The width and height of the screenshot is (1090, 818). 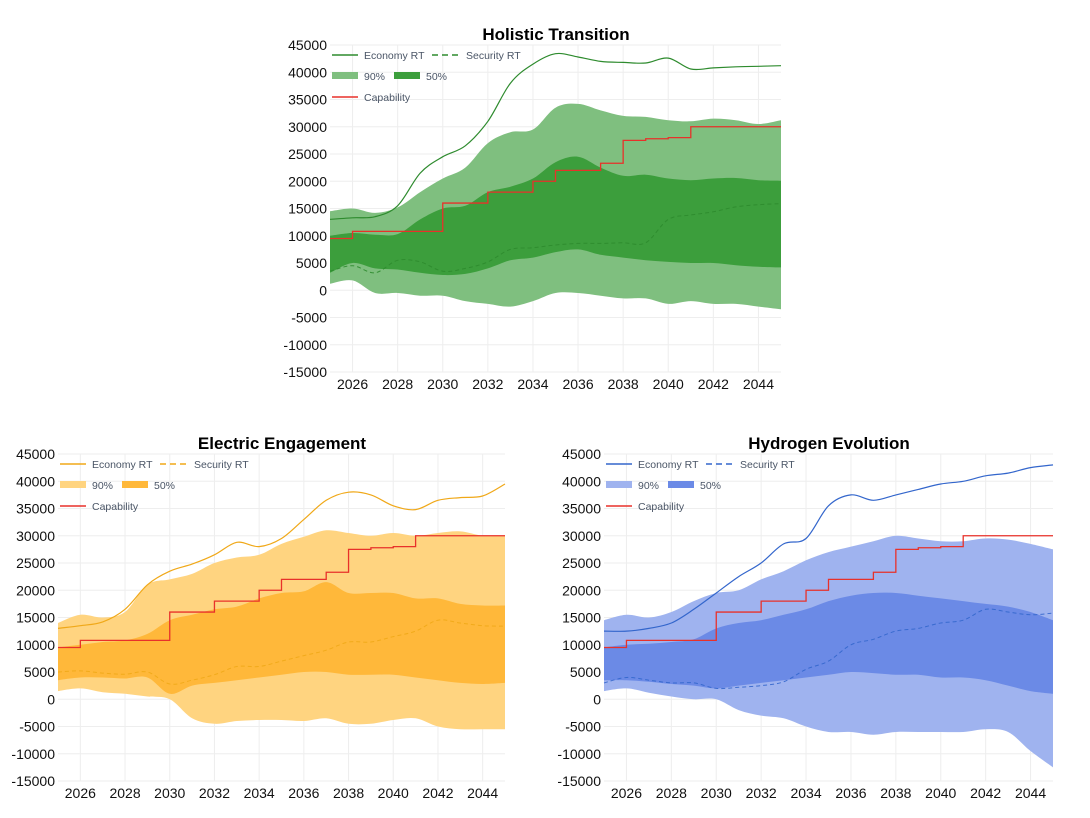 I want to click on x-tick-label: 2030, so click(x=442, y=384).